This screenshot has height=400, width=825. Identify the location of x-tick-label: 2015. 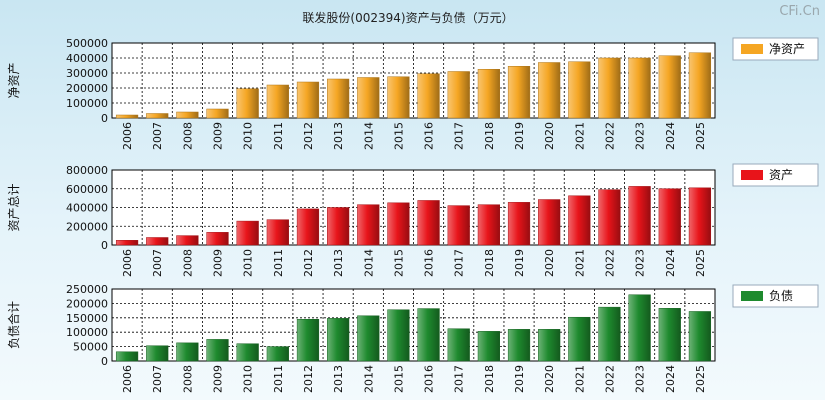
(398, 263).